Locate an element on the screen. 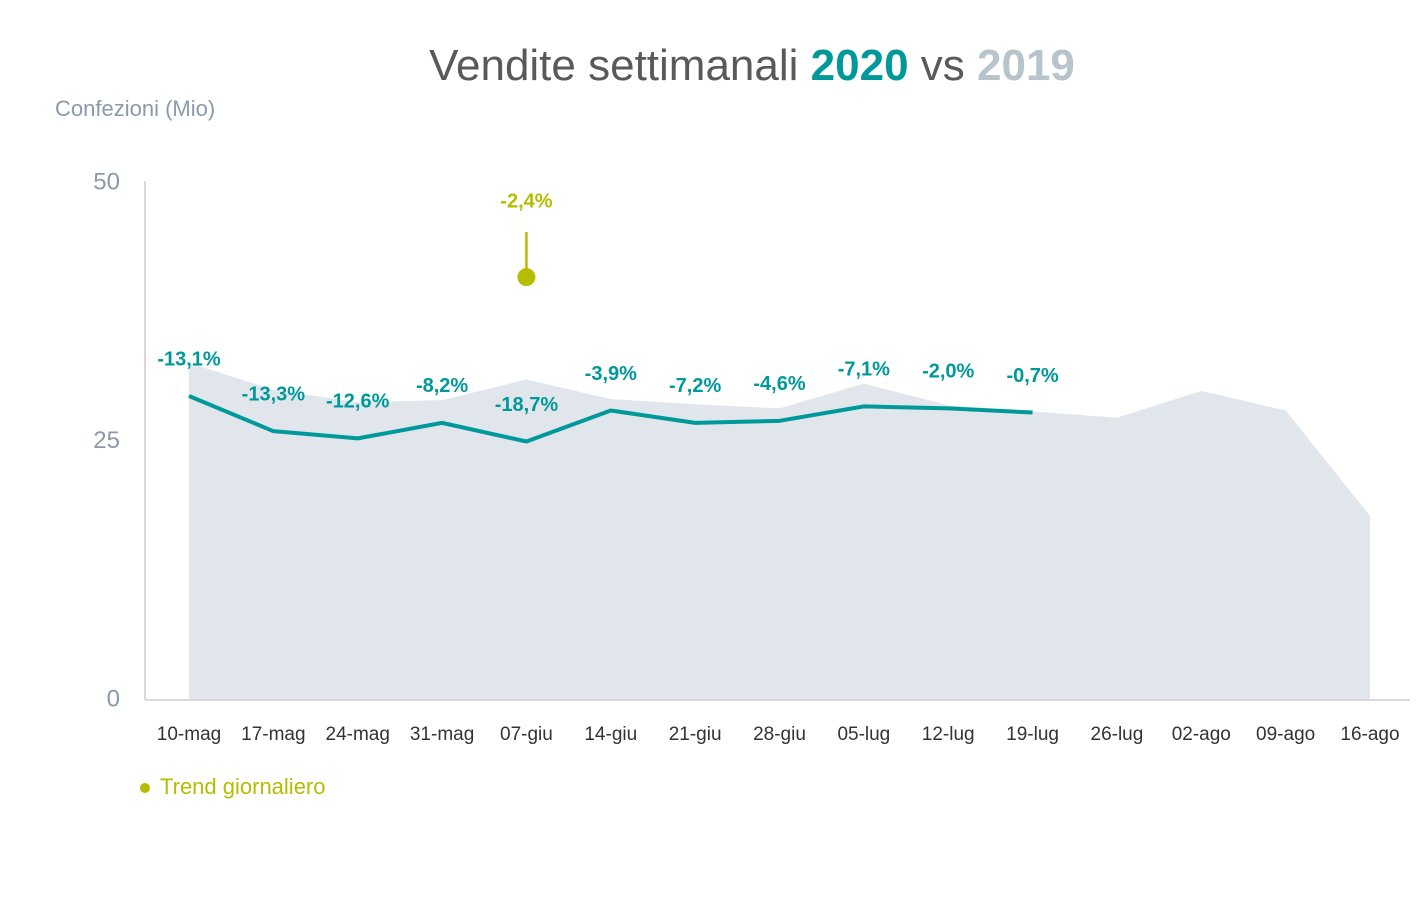  data-label: -3,9% is located at coordinates (611, 374).